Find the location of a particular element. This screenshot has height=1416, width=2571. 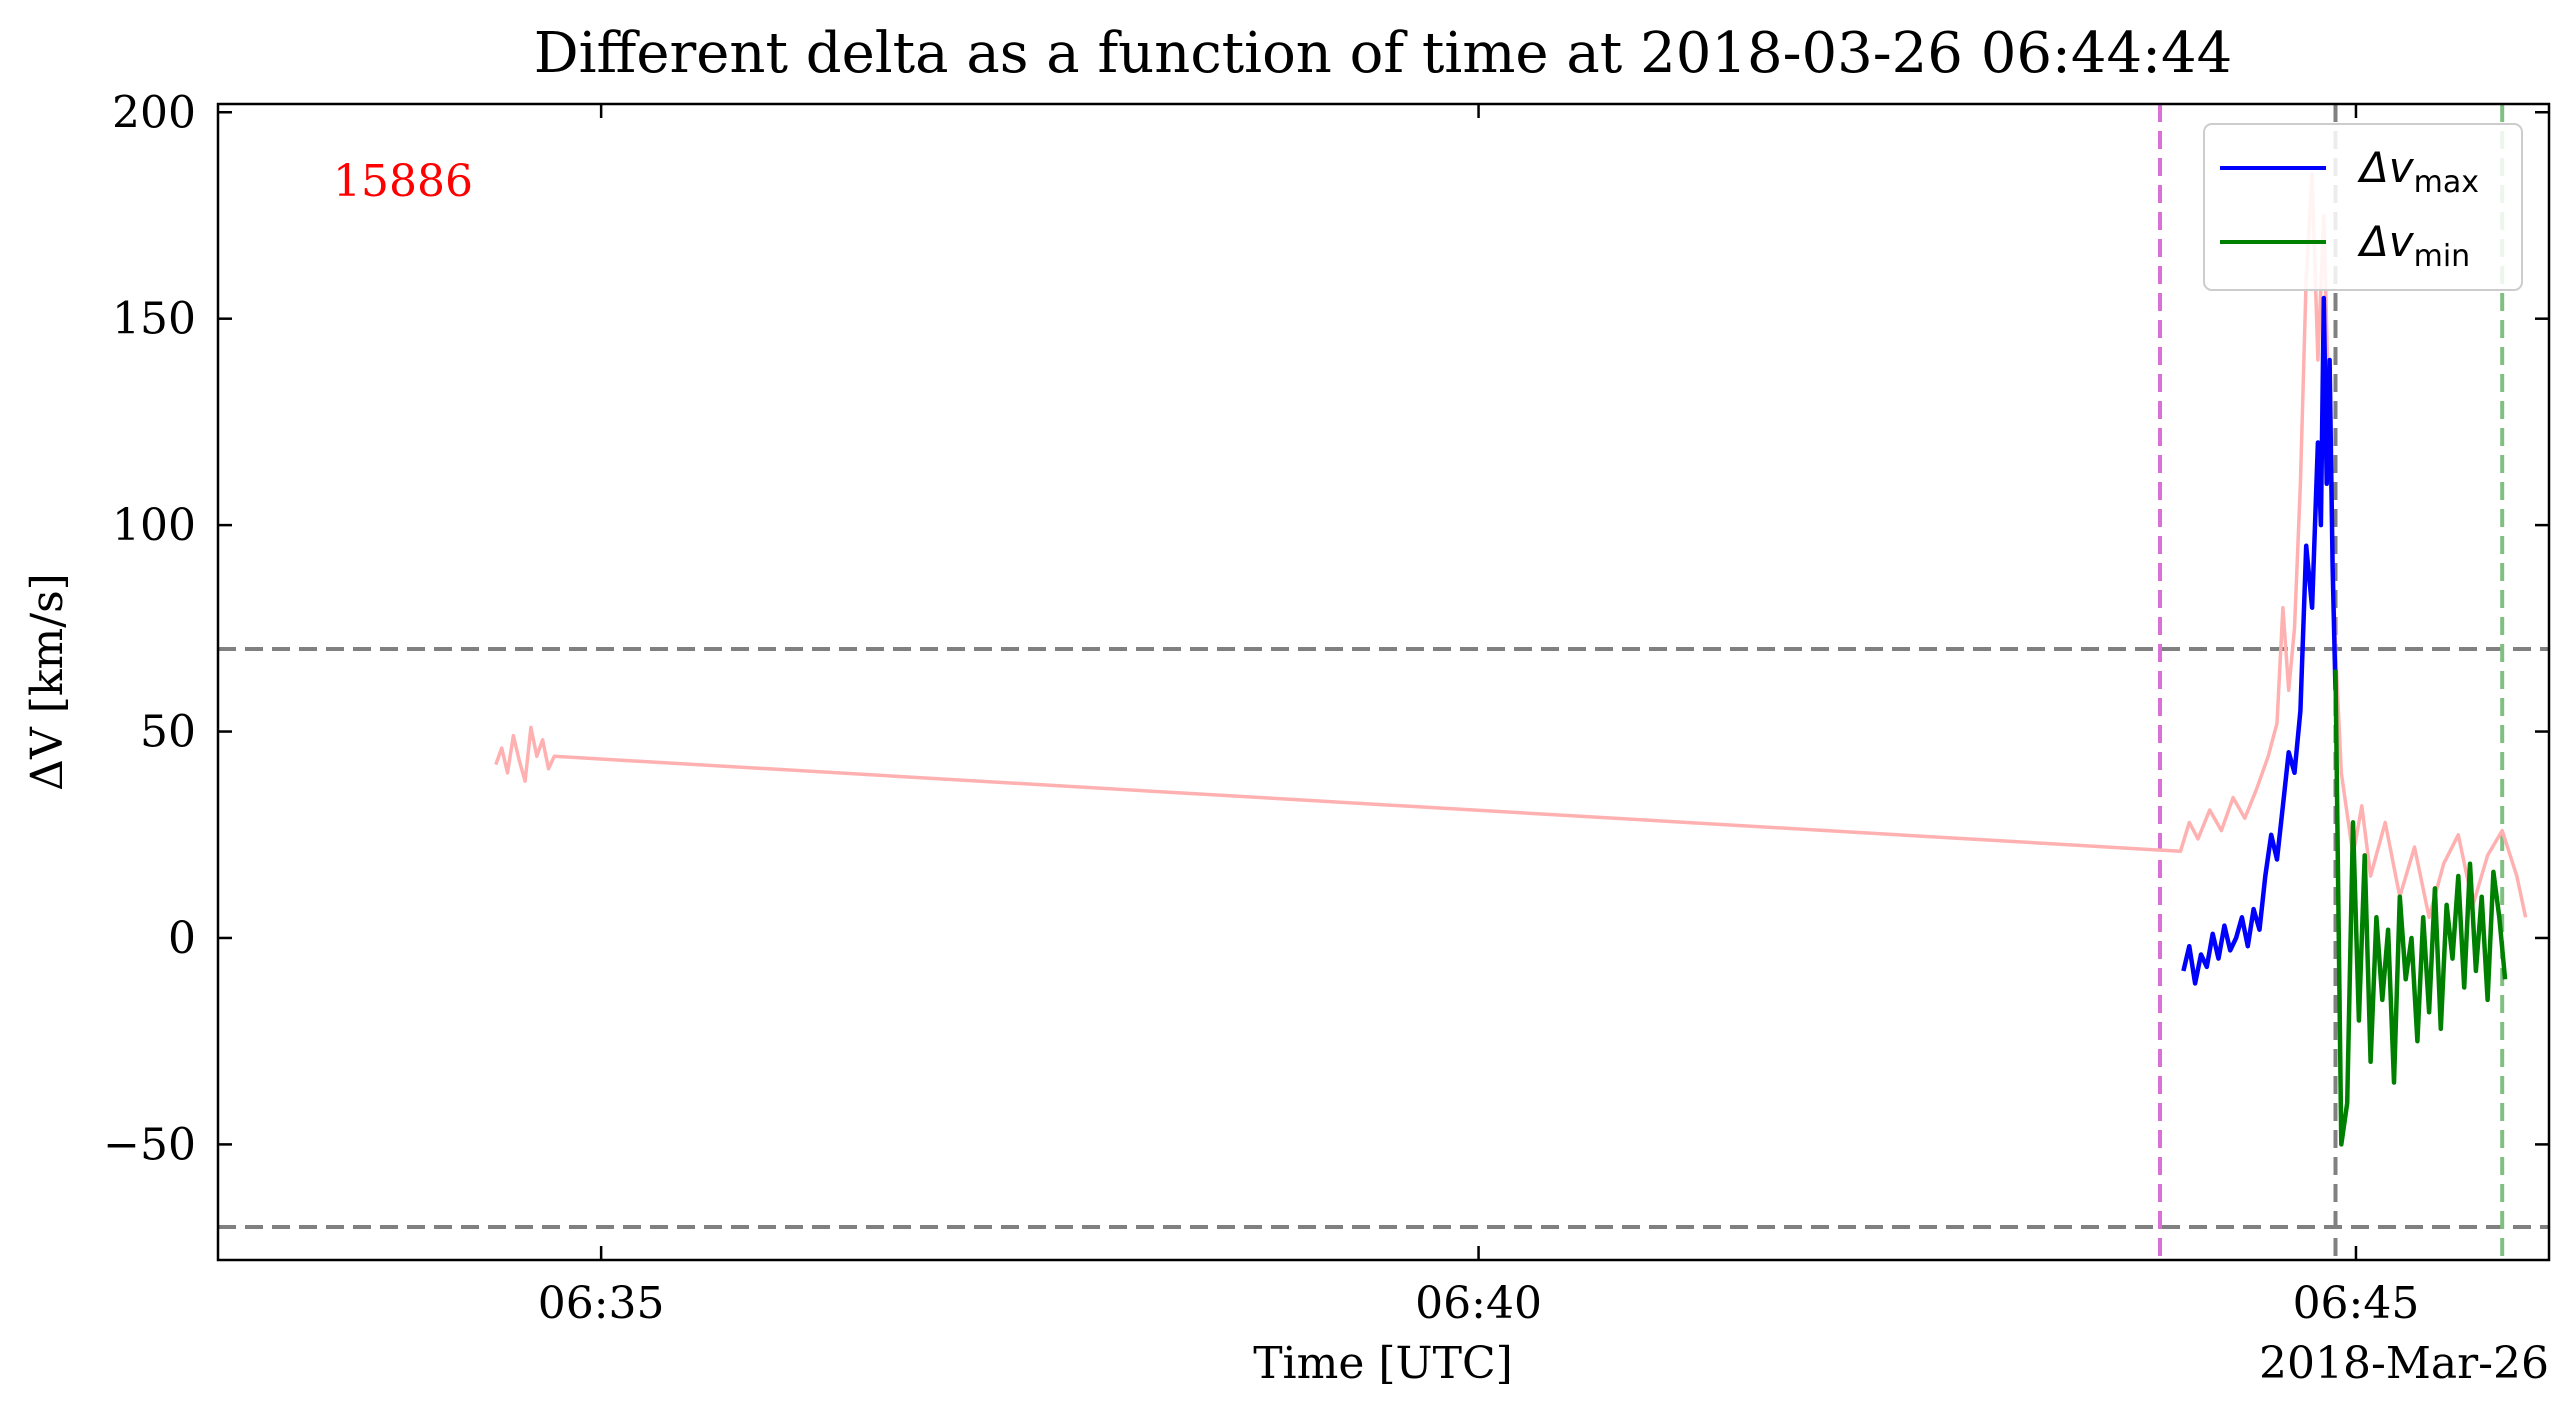

x-tick-label-2: 06:45 is located at coordinates (2356, 1303).